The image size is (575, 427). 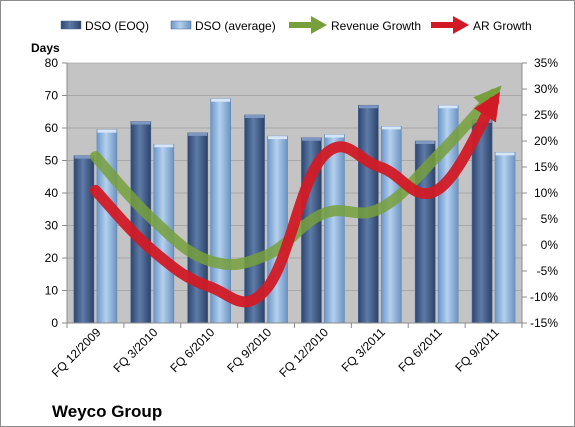 I want to click on right-tick-label: 30%, so click(x=546, y=89).